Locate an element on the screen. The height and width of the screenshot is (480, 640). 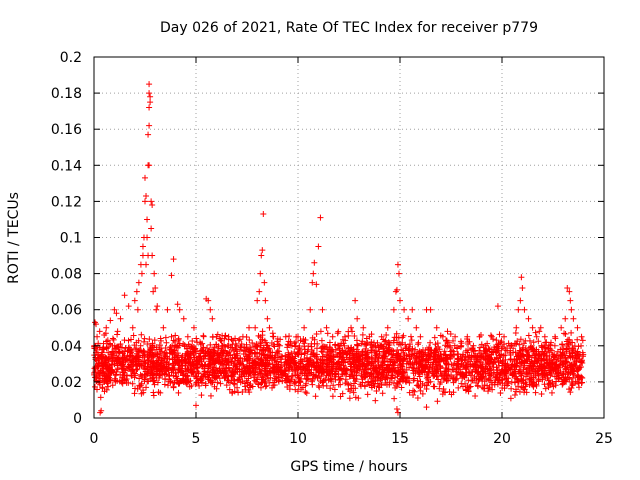
y-tick-label: 0.18 is located at coordinates (66, 94).